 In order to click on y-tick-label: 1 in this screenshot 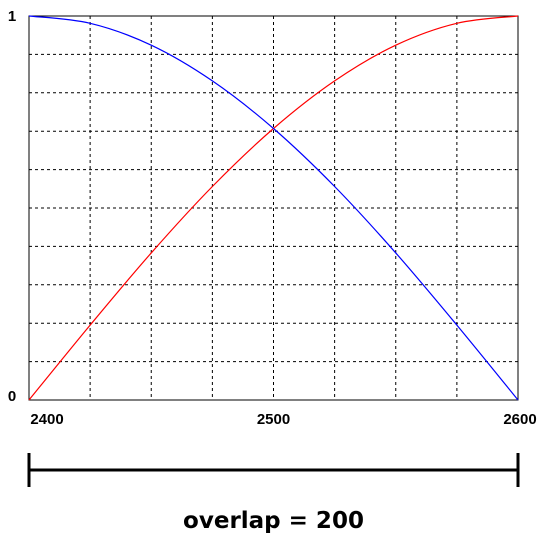, I will do `click(12, 16)`.